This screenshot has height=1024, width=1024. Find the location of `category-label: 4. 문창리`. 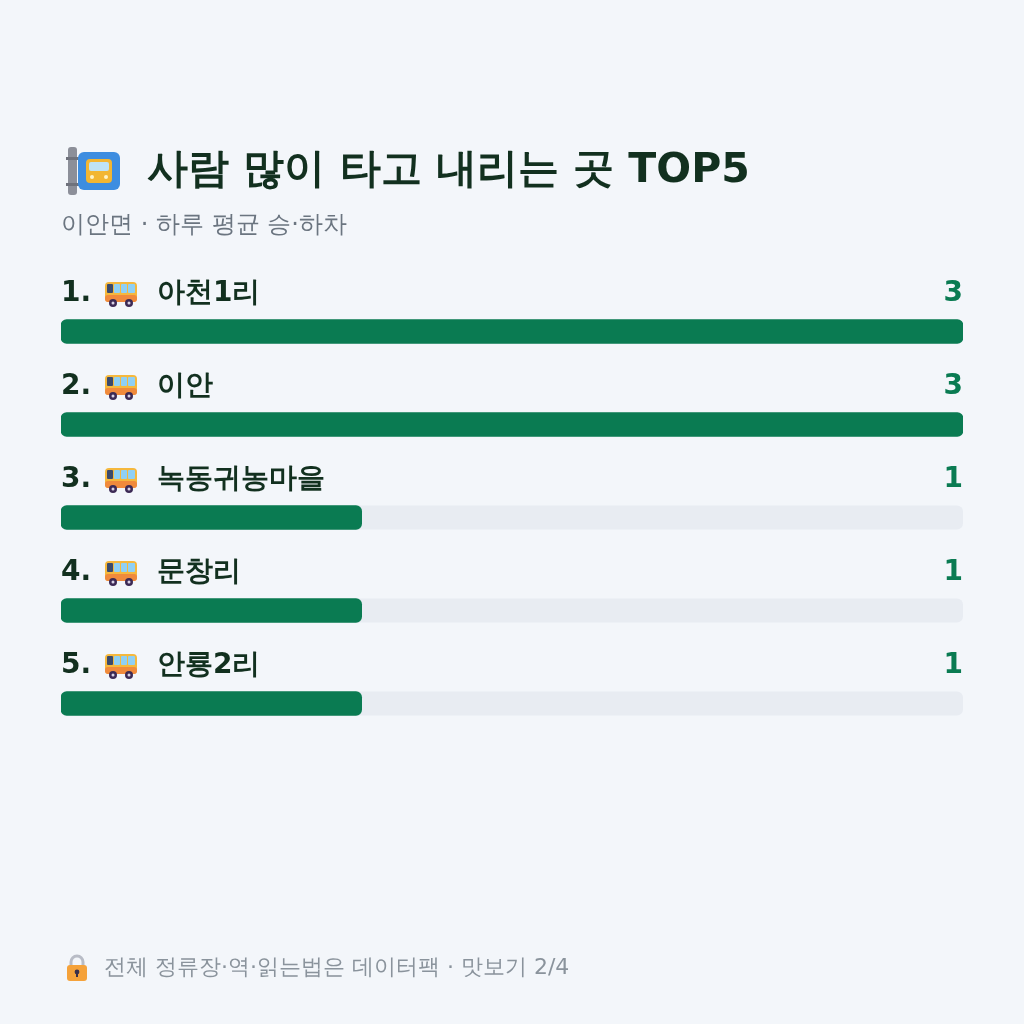

category-label: 4. 문창리 is located at coordinates (151, 570).